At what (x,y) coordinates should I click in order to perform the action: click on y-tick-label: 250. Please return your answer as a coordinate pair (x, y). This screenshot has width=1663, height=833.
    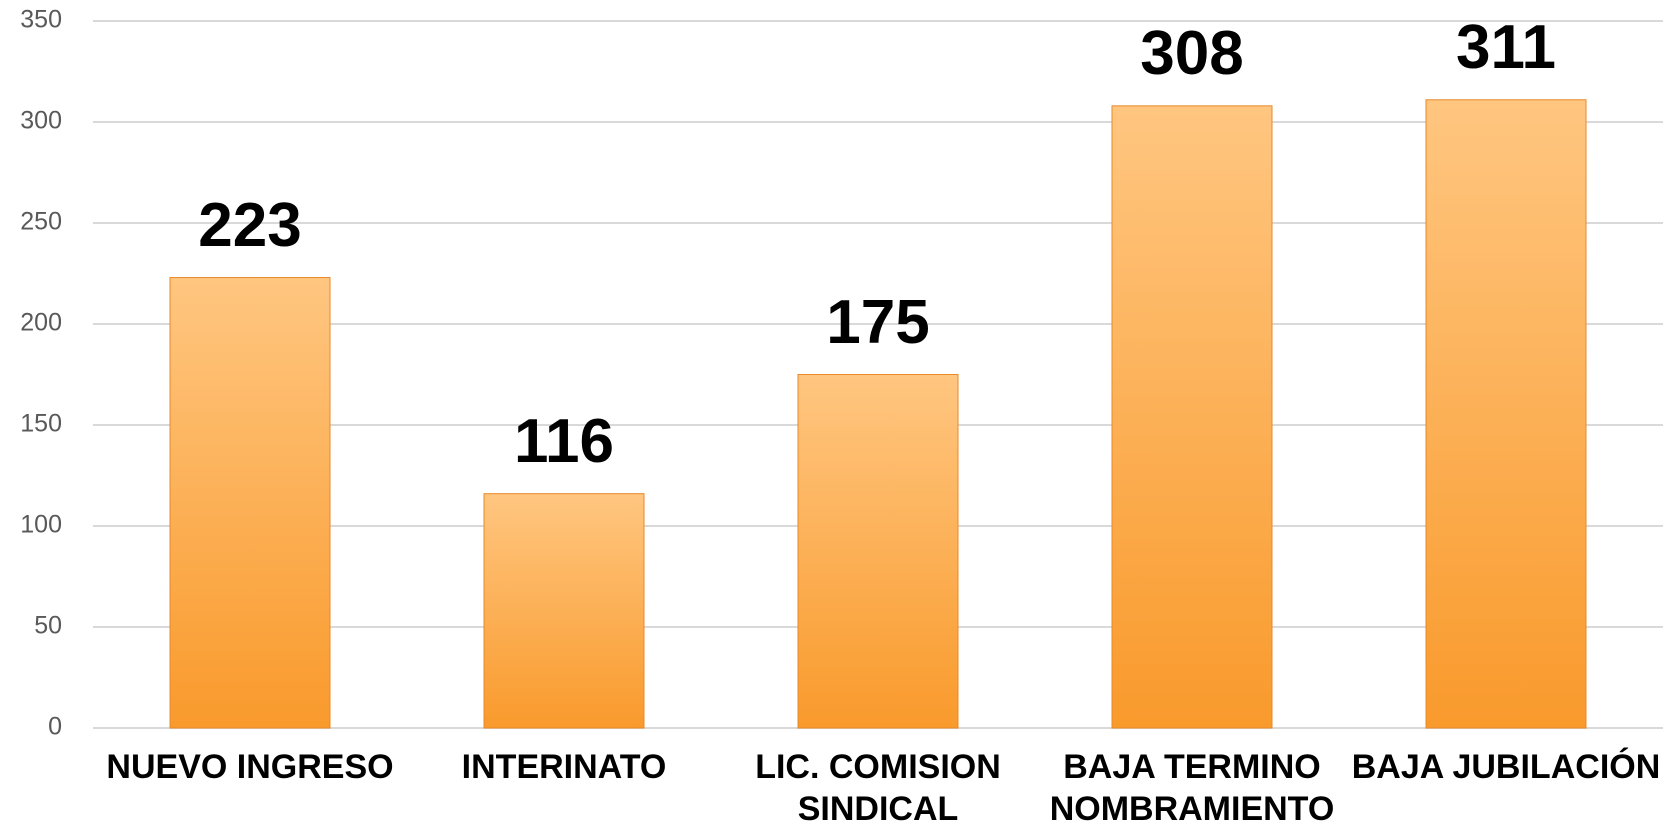
    Looking at the image, I should click on (41, 222).